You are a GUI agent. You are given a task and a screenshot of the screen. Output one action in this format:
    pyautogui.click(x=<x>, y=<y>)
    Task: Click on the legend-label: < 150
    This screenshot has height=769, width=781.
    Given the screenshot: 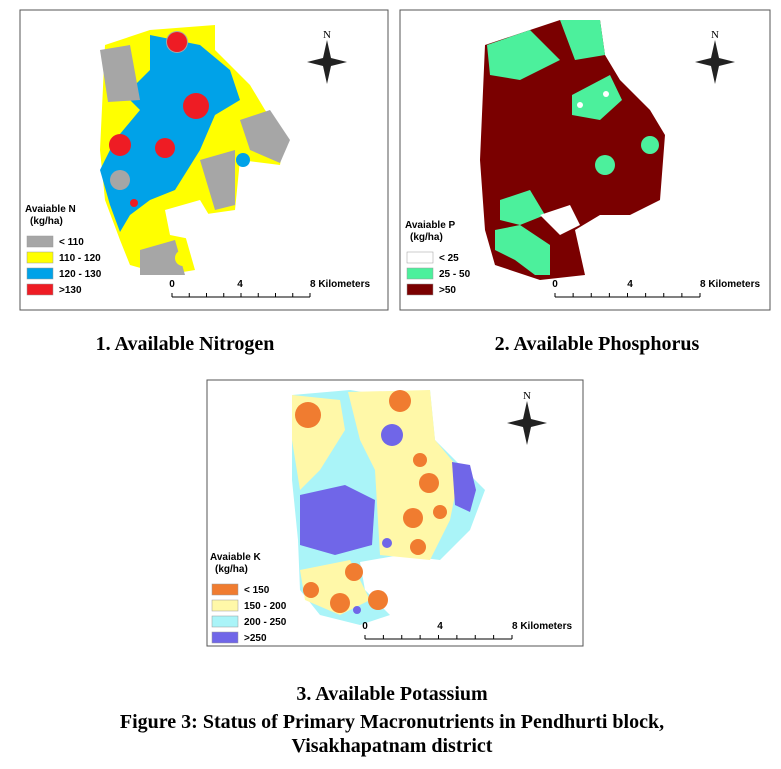 What is the action you would take?
    pyautogui.click(x=257, y=590)
    